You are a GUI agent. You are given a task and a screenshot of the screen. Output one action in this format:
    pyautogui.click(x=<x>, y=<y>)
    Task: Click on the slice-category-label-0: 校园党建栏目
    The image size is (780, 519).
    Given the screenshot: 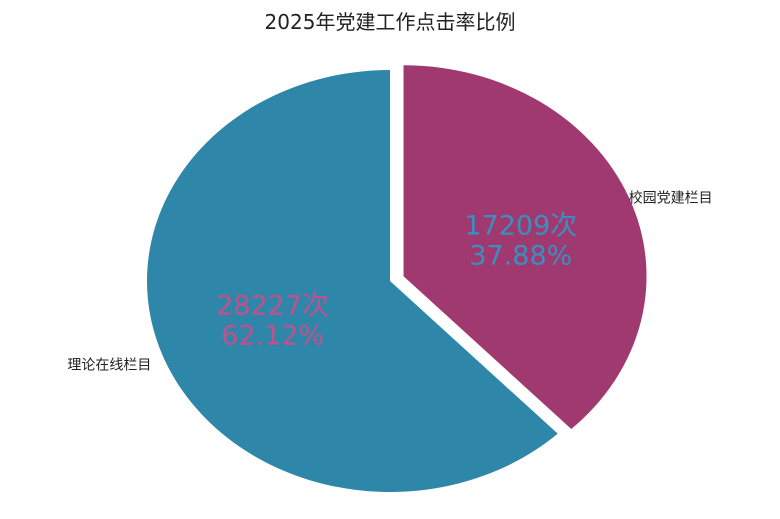 What is the action you would take?
    pyautogui.click(x=671, y=197)
    